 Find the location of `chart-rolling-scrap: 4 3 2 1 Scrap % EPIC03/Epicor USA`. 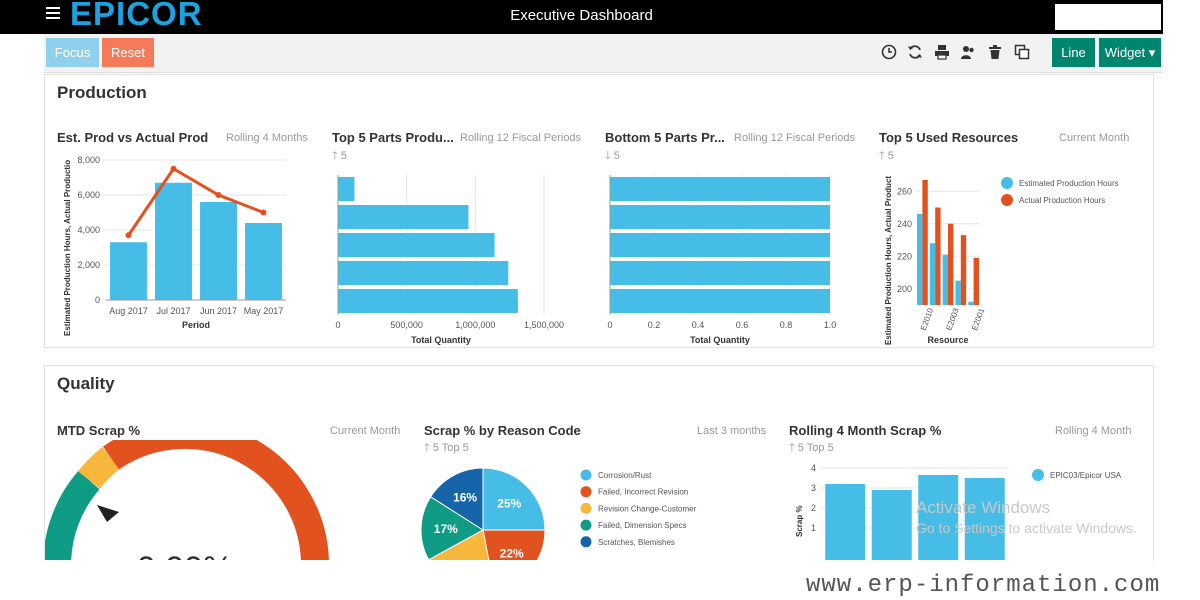

chart-rolling-scrap: 4 3 2 1 Scrap % EPIC03/Epicor USA is located at coordinates (958, 511).